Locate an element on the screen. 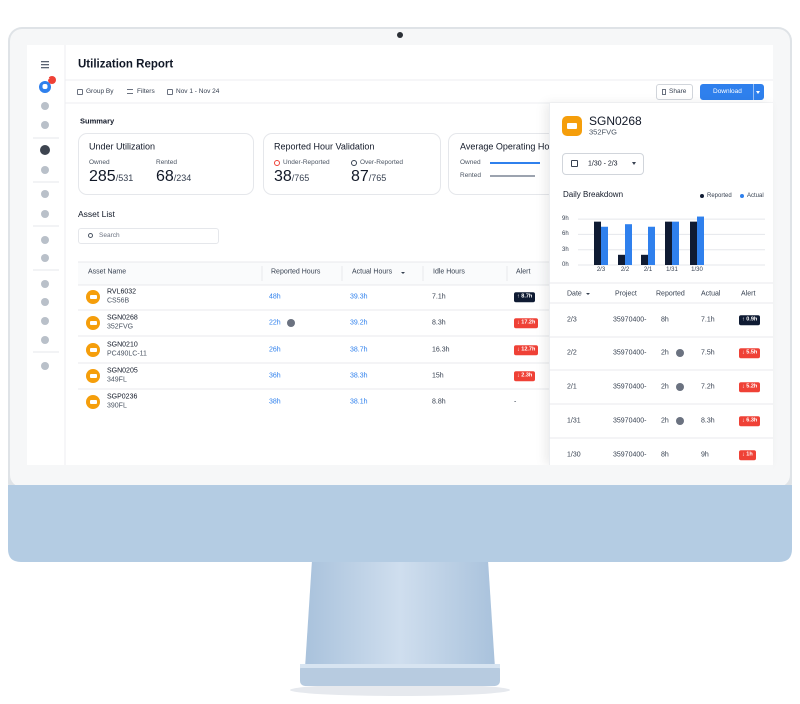 This screenshot has height=704, width=800. y-tick-label: 9h is located at coordinates (565, 219).